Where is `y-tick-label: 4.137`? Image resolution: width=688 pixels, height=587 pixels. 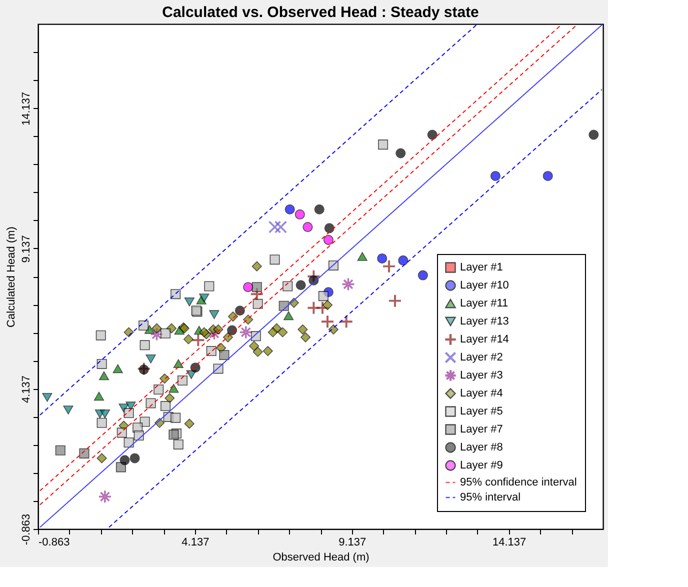
y-tick-label: 4.137 is located at coordinates (26, 389).